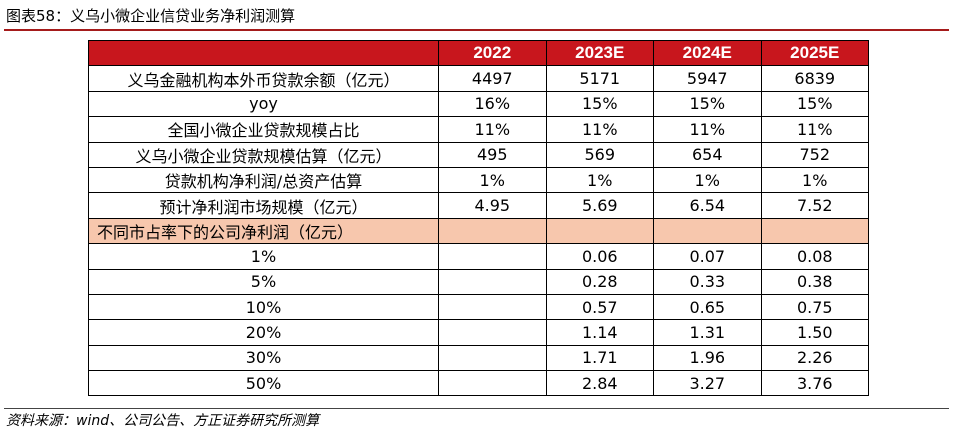 This screenshot has height=433, width=955. I want to click on table-cell: 5.69, so click(599, 205).